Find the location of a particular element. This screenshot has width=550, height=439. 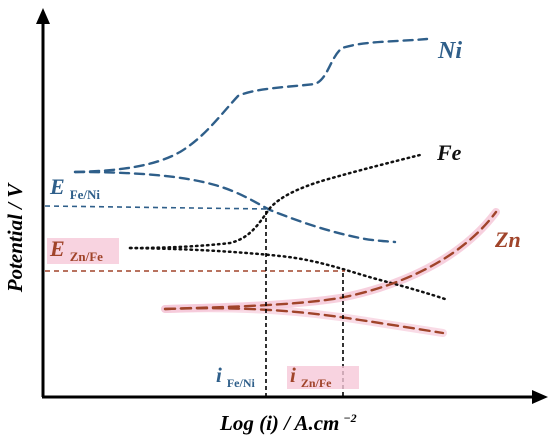

ni-reverse-curve is located at coordinates (235, 207).